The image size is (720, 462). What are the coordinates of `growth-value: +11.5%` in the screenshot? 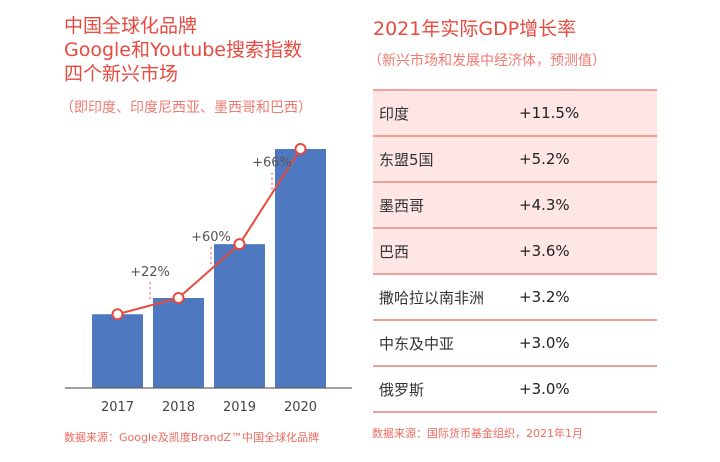 It's located at (549, 113).